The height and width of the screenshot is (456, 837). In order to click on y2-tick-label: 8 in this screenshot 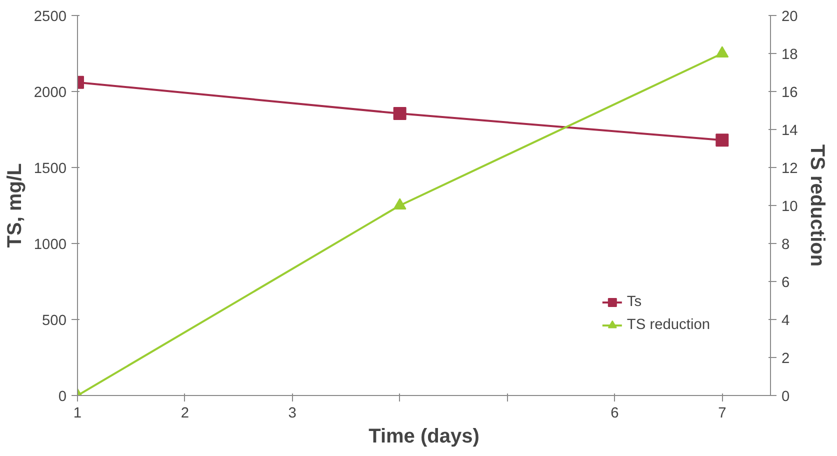, I will do `click(786, 245)`.